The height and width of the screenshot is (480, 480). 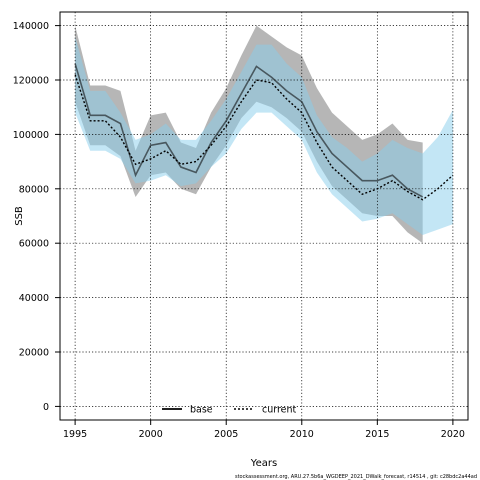 I want to click on x-axis: 1995 2000 2005 2010 2015 2020, so click(x=264, y=430).